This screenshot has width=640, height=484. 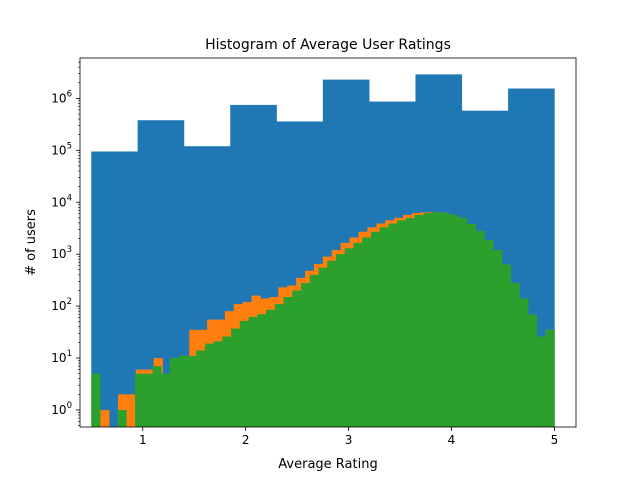 What do you see at coordinates (61, 409) in the screenshot?
I see `y-tick-label: 10⁰` at bounding box center [61, 409].